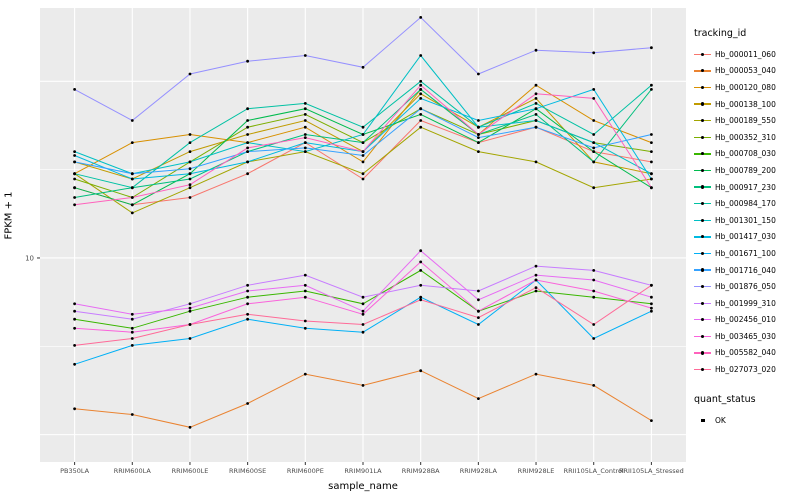 Image resolution: width=800 pixels, height=500 pixels. Describe the element at coordinates (305, 471) in the screenshot. I see `x-tick-label: RRIM600PE` at that location.